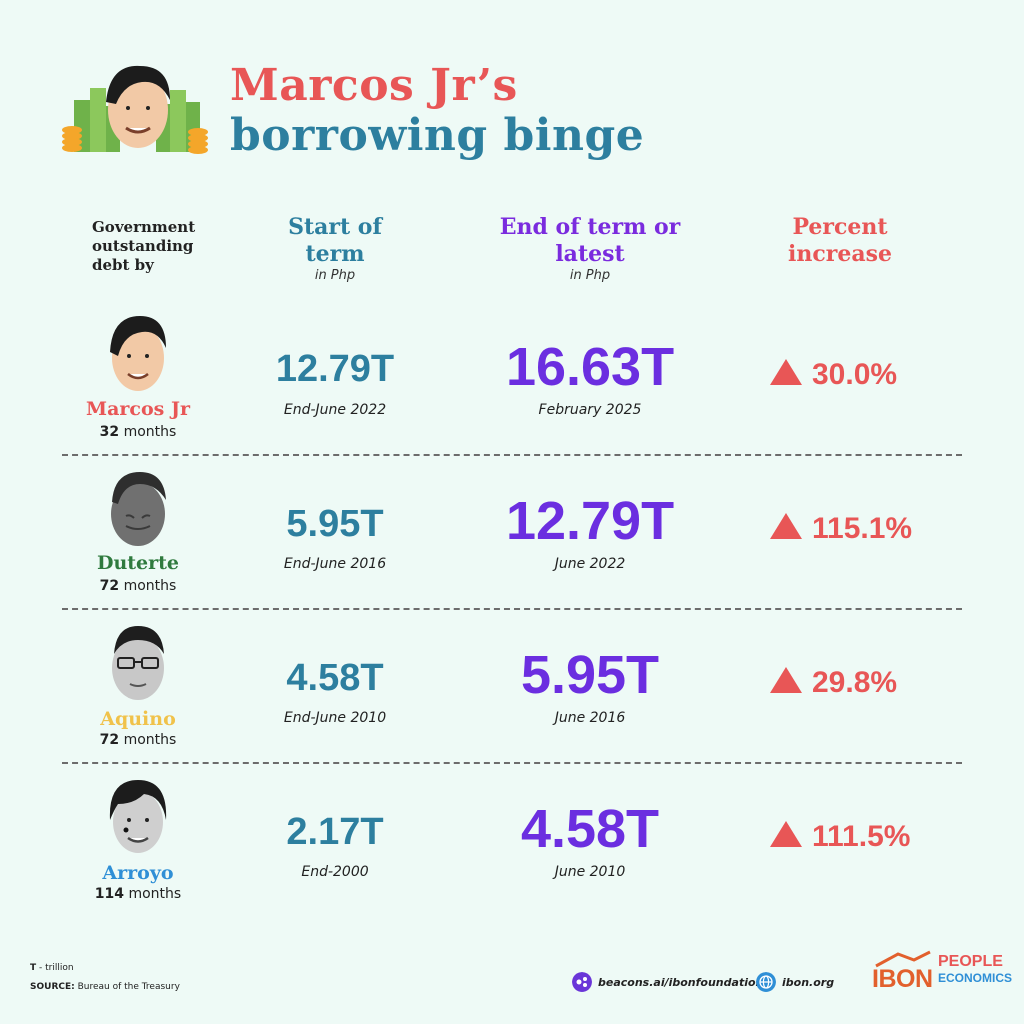 The height and width of the screenshot is (1024, 1024). What do you see at coordinates (109, 894) in the screenshot?
I see `term-months-value: 114` at bounding box center [109, 894].